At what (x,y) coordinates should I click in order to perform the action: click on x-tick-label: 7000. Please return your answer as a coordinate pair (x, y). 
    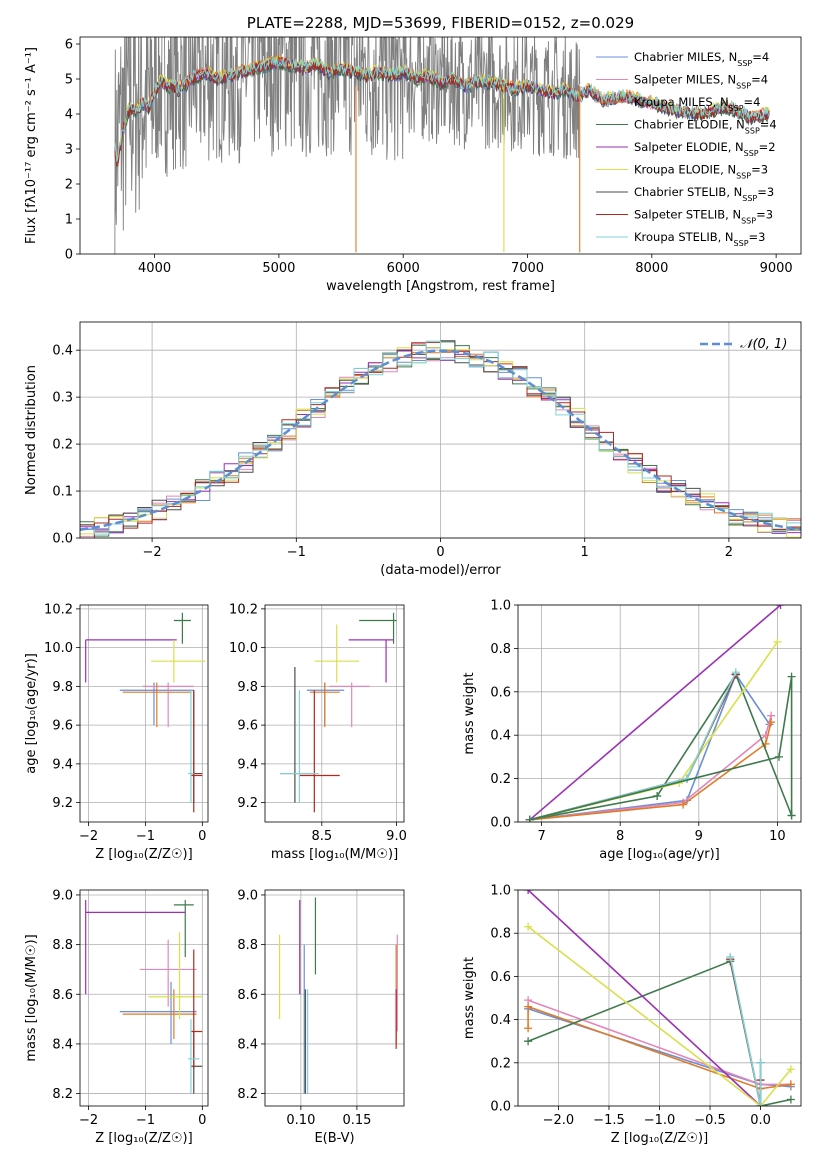
    Looking at the image, I should click on (527, 268).